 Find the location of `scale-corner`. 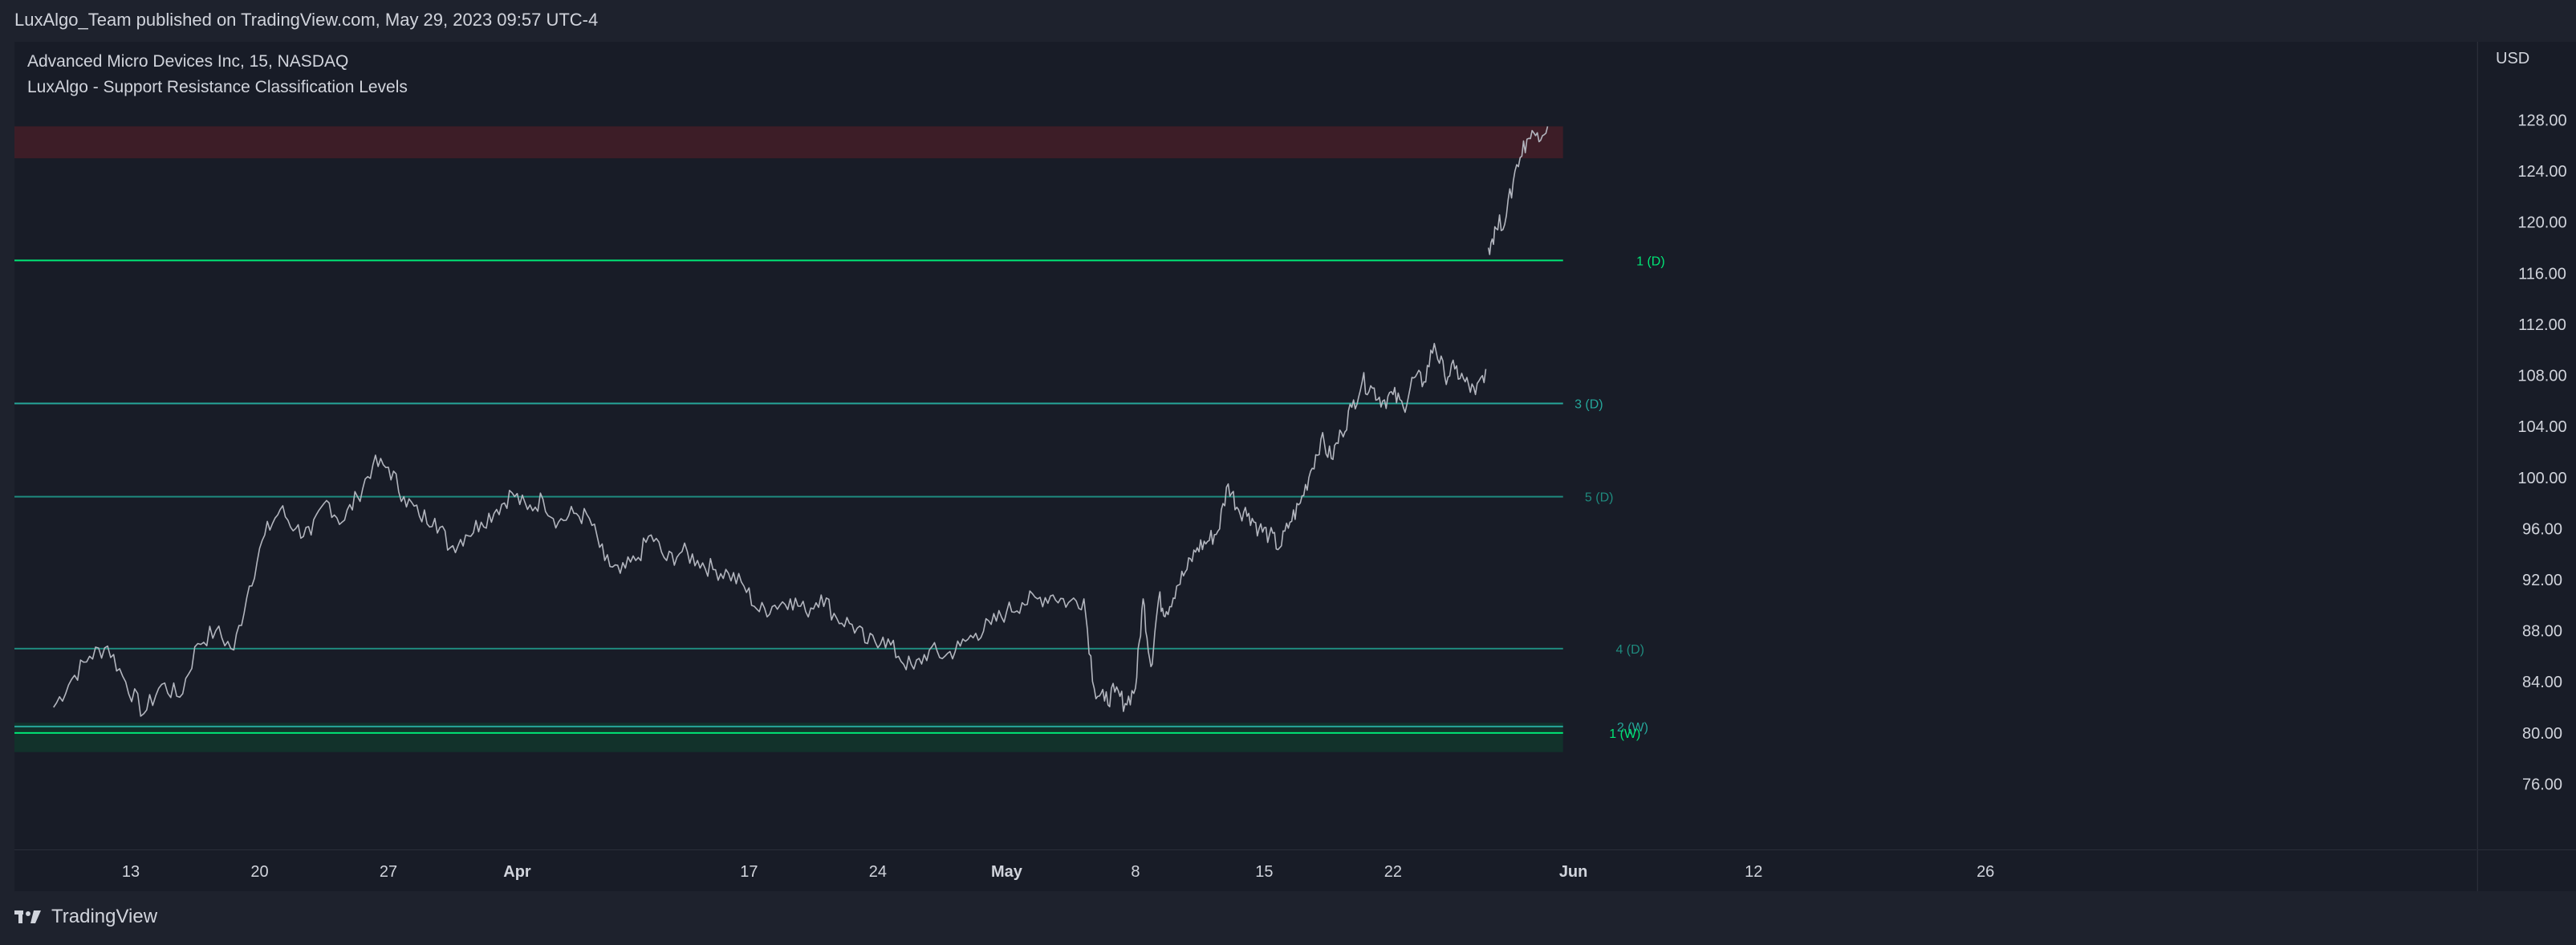

scale-corner is located at coordinates (2527, 870).